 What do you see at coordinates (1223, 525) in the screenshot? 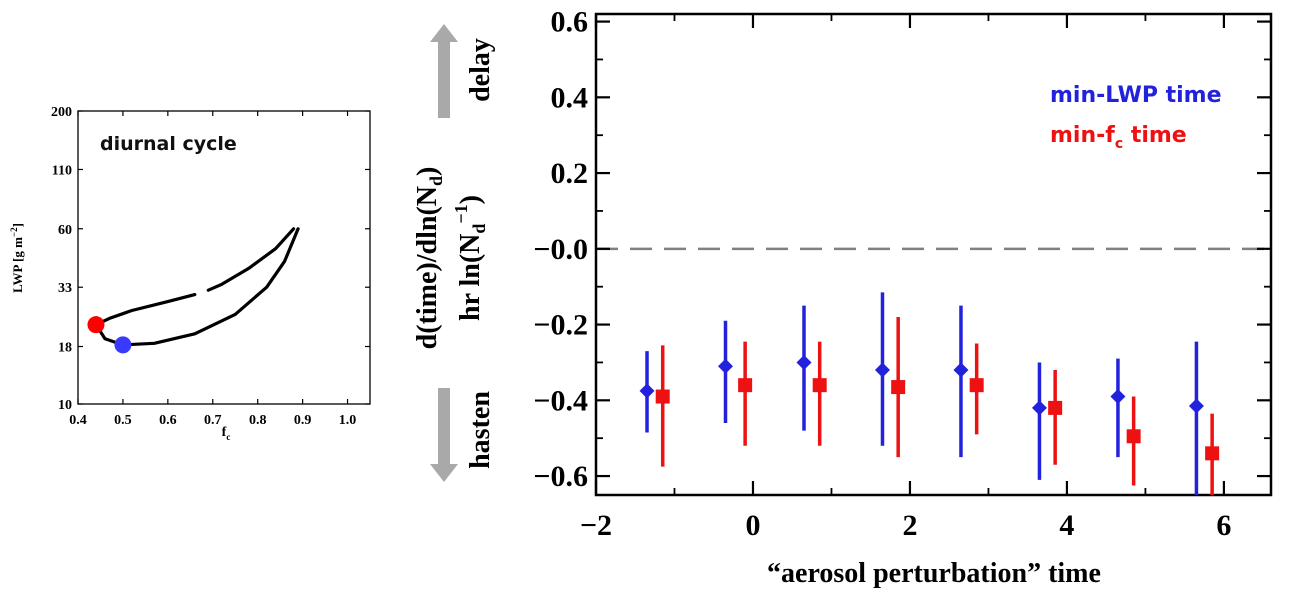
I see `right-x-tick-label: 6` at bounding box center [1223, 525].